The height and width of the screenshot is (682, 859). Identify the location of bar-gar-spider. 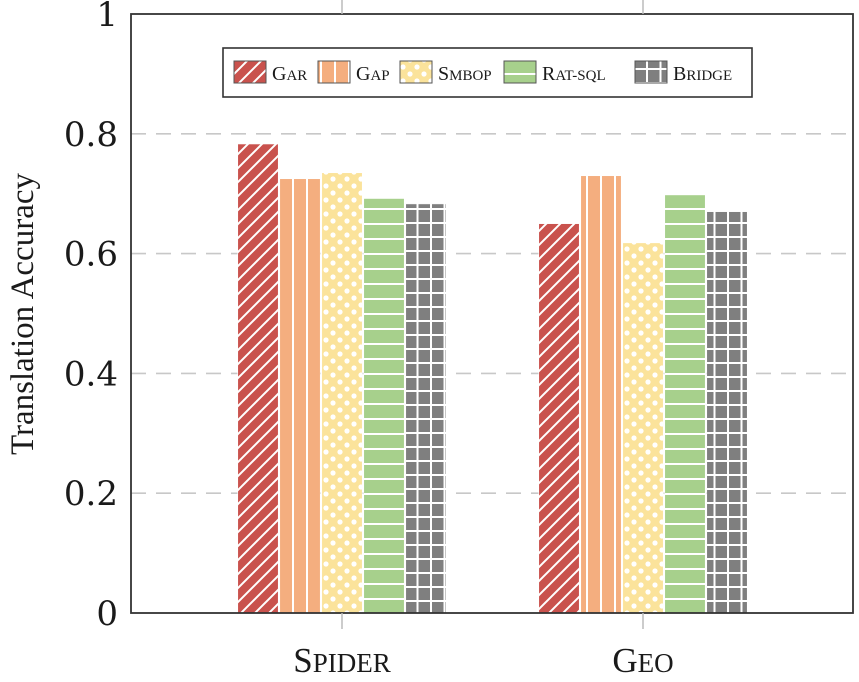
(258, 378).